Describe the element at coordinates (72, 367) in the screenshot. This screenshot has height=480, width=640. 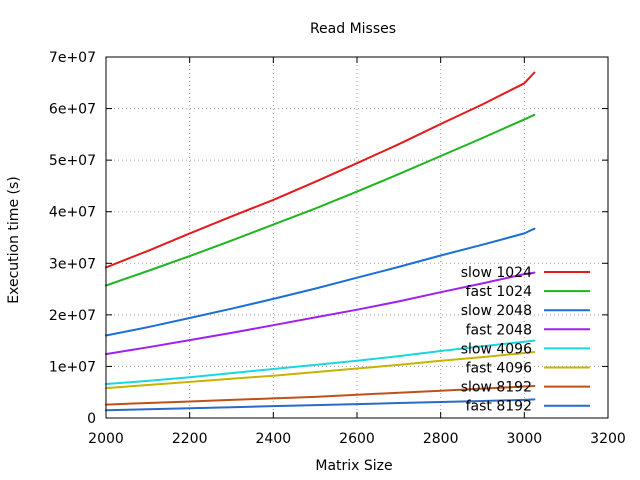
I see `y-tick-label: 1e+07` at that location.